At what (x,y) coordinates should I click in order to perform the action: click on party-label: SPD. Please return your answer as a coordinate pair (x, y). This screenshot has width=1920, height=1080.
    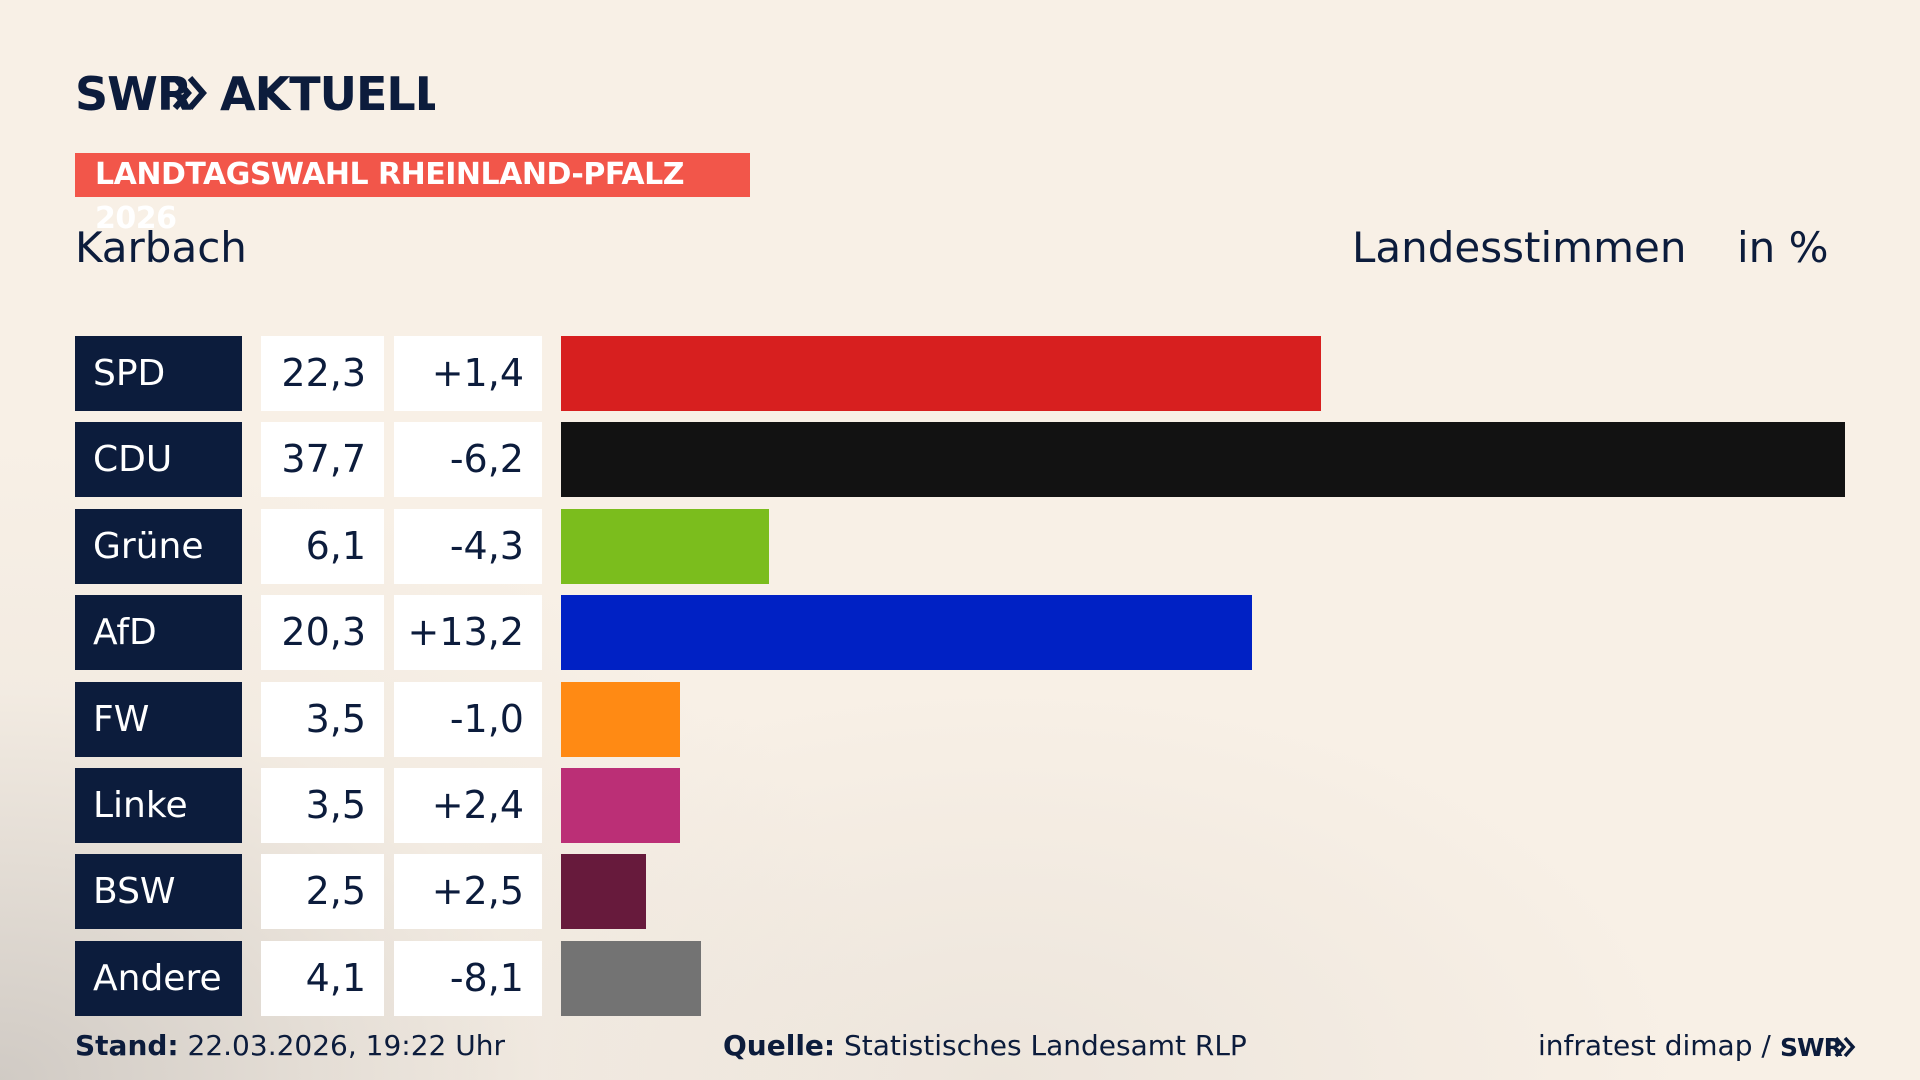
    Looking at the image, I should click on (158, 373).